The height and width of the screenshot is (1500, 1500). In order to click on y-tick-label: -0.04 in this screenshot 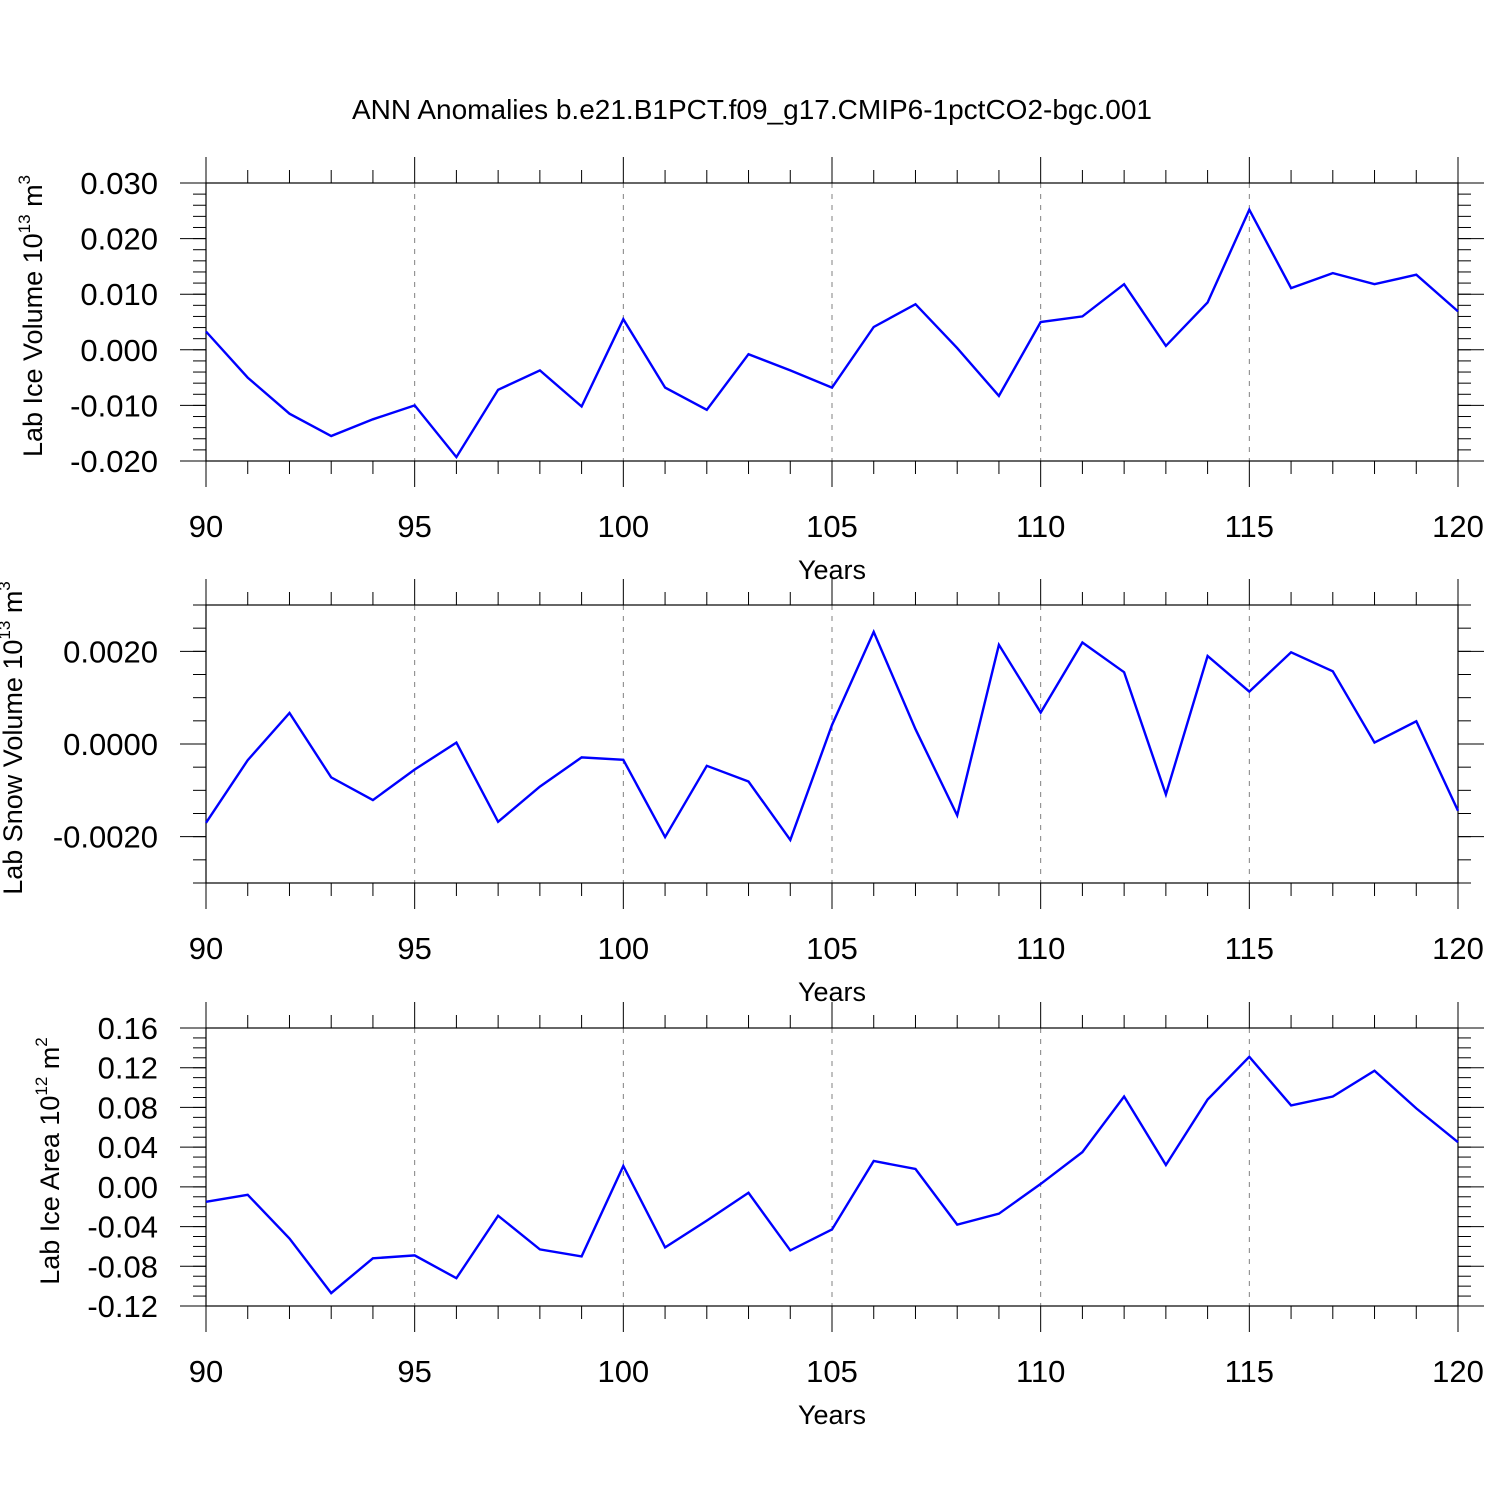, I will do `click(122, 1227)`.